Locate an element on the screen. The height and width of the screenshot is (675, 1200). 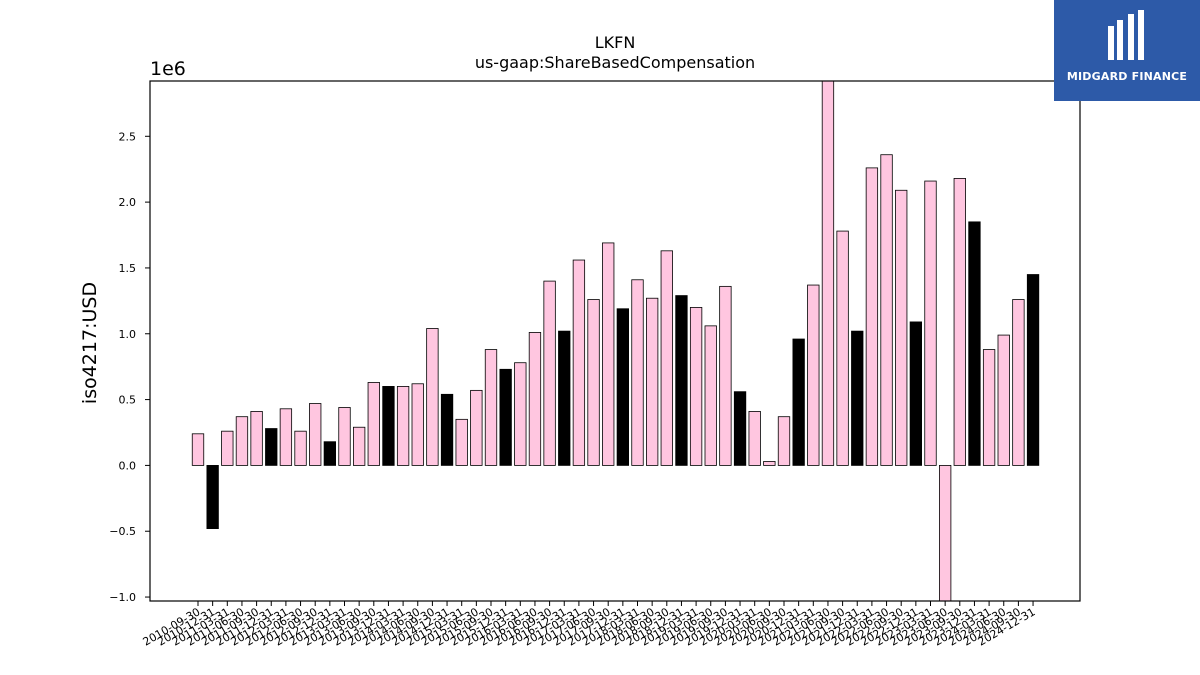
chart-subtitle: us-gaap:ShareBasedCompensation is located at coordinates (615, 62).